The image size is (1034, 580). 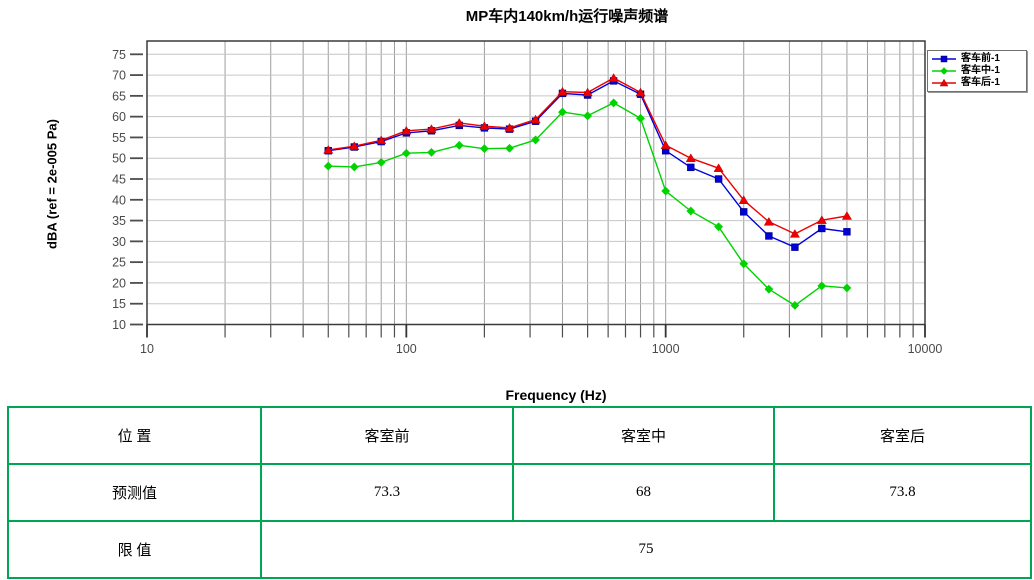 I want to click on table-label-predicted: 预测值, so click(x=134, y=492).